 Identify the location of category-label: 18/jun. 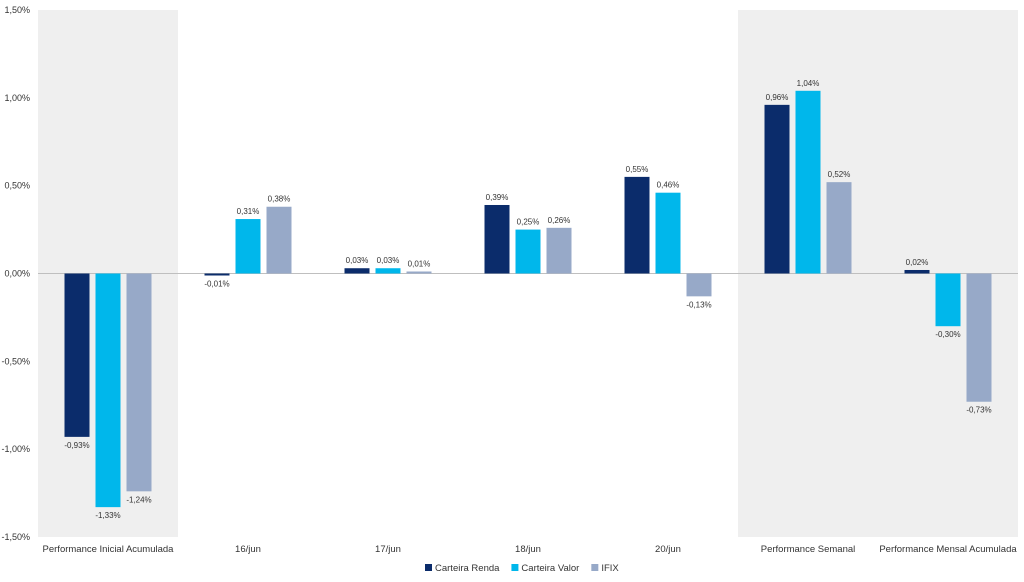
(528, 549).